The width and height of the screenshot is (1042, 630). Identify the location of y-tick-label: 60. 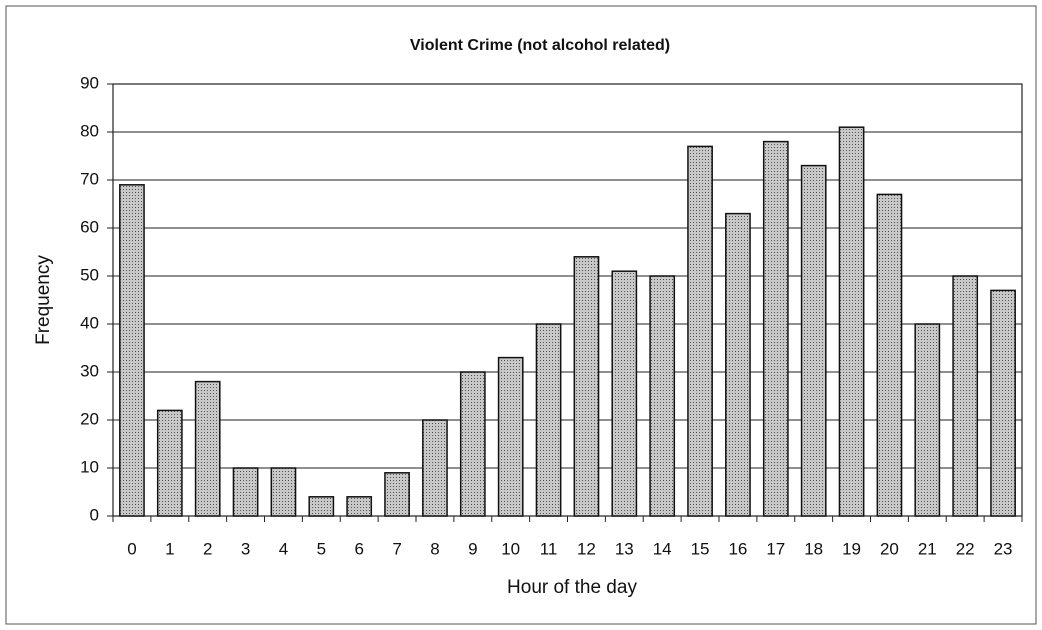
(89, 226).